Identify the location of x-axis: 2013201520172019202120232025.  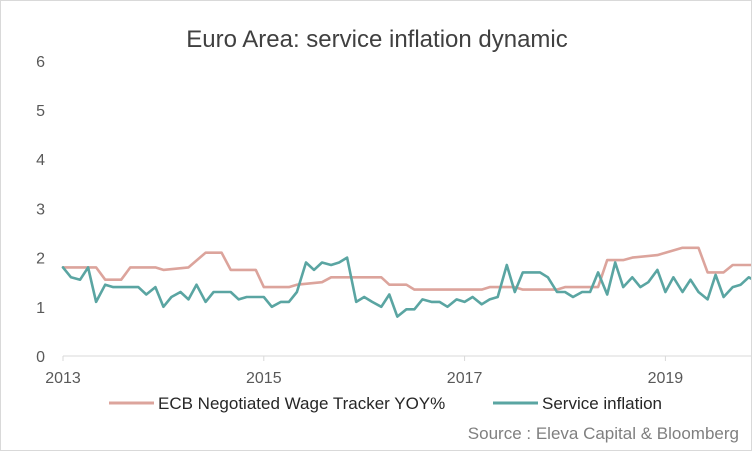
(364, 371).